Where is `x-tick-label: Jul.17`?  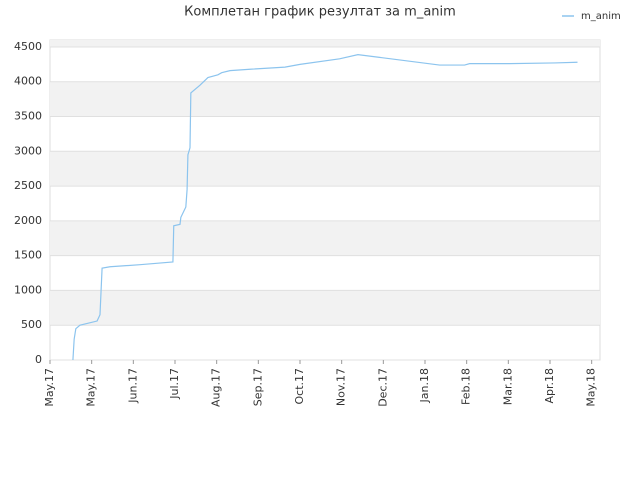
x-tick-label: Jul.17 is located at coordinates (174, 384).